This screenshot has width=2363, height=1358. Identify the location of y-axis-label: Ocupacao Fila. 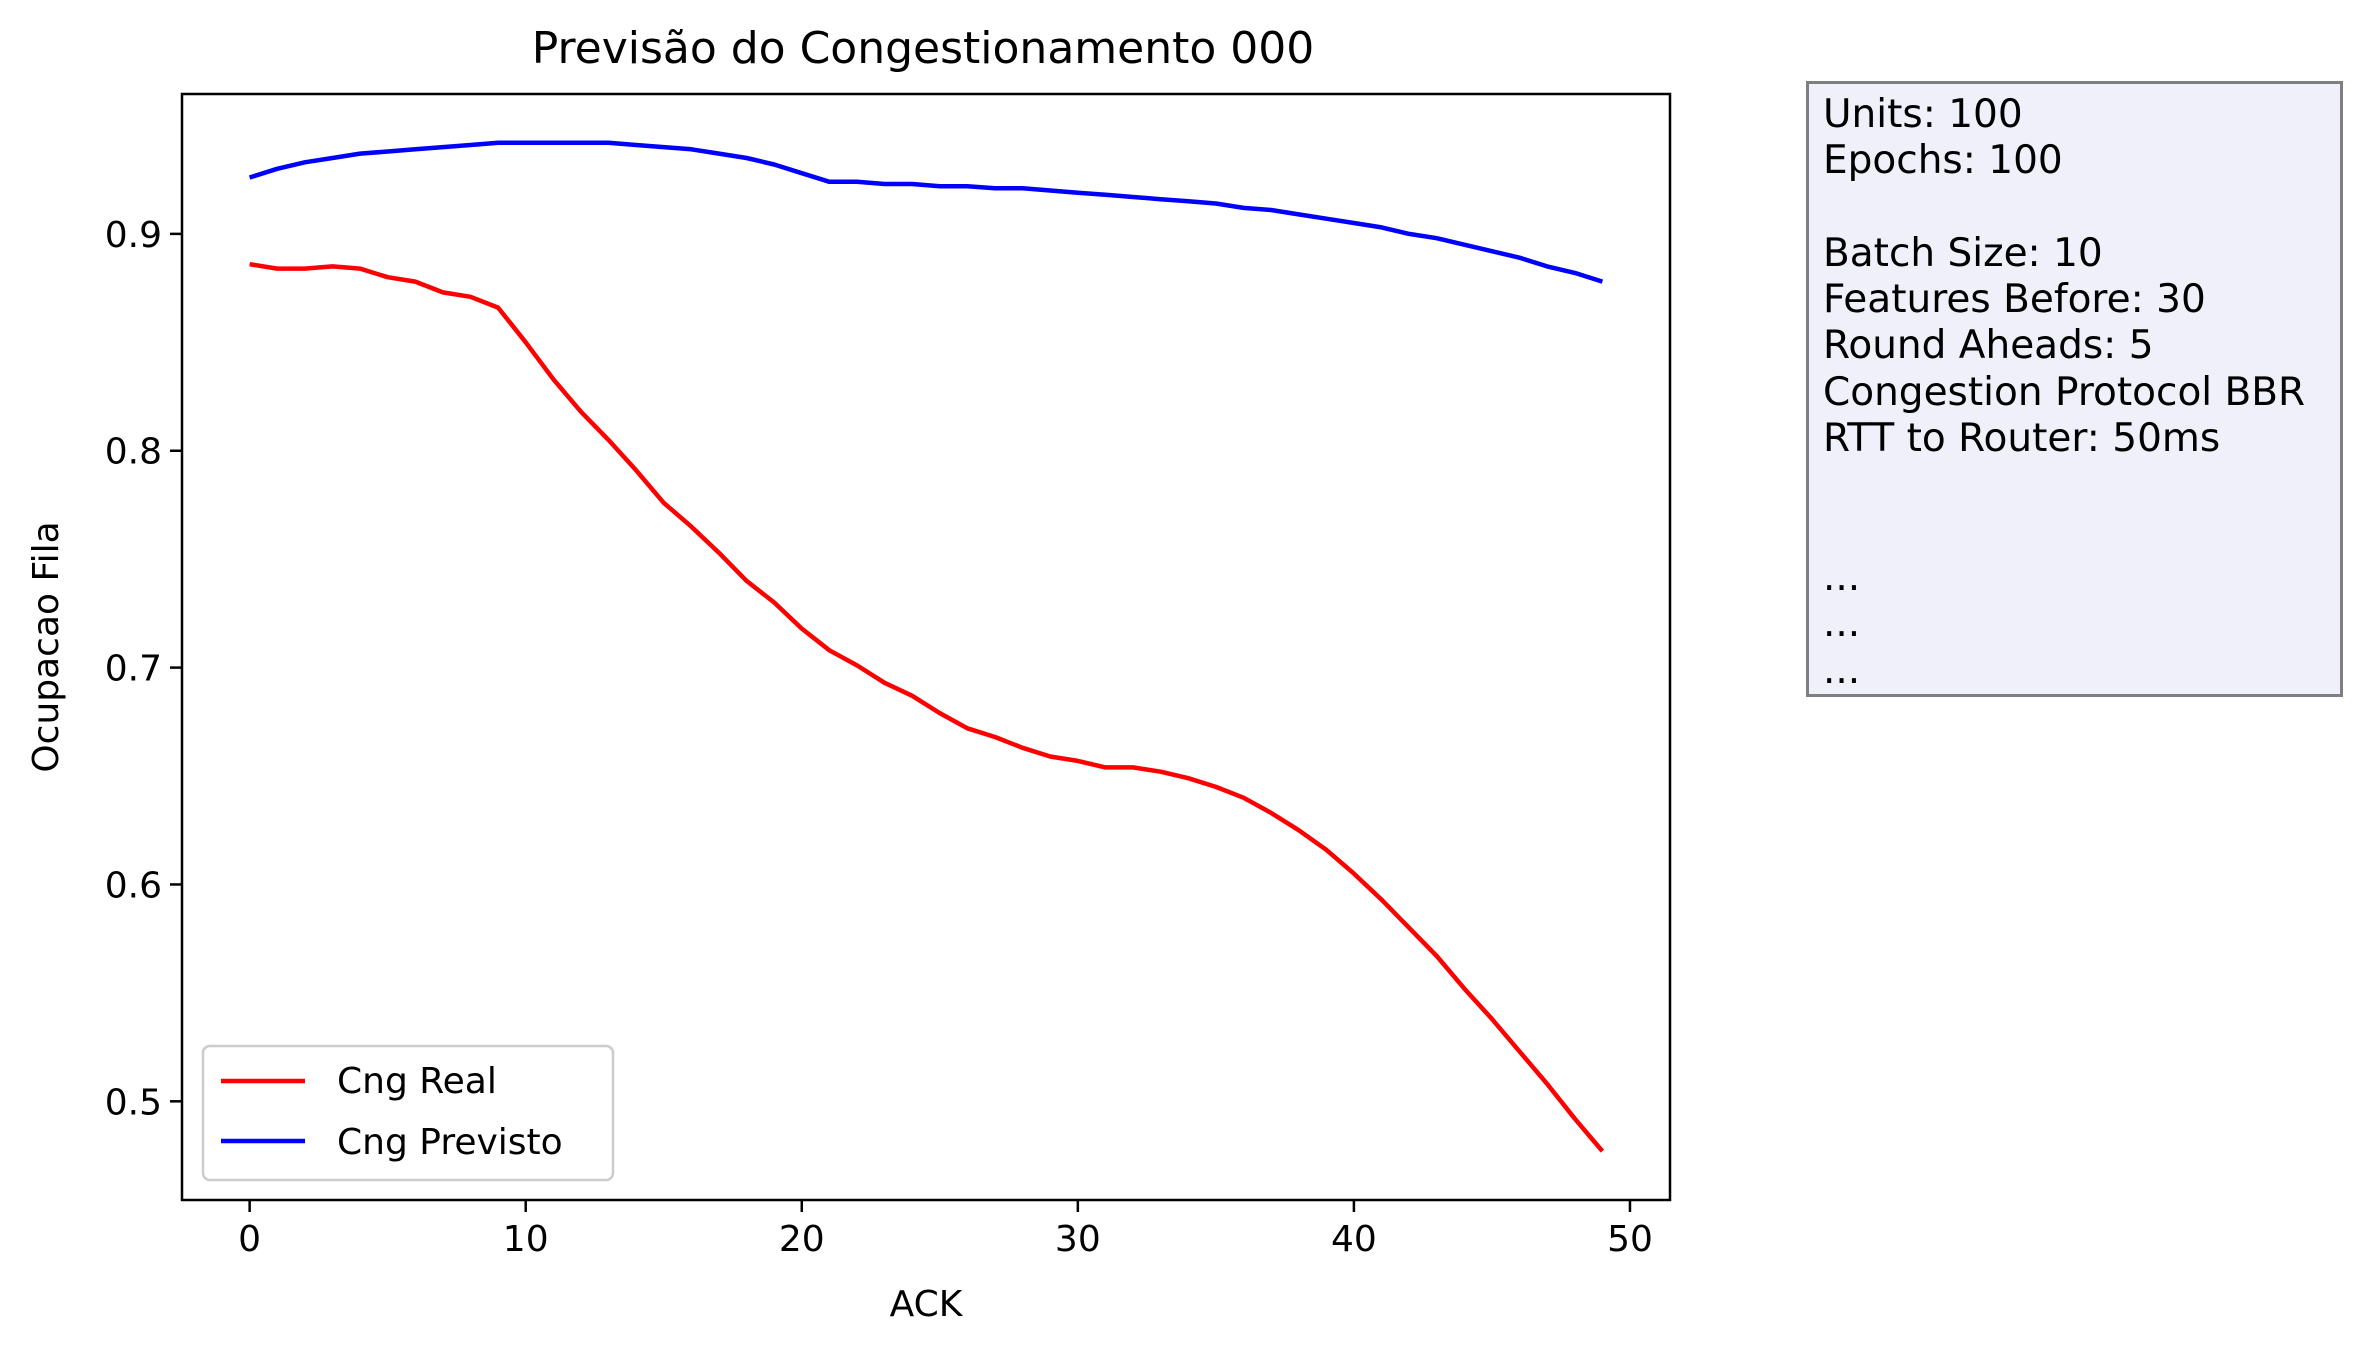
(46, 646).